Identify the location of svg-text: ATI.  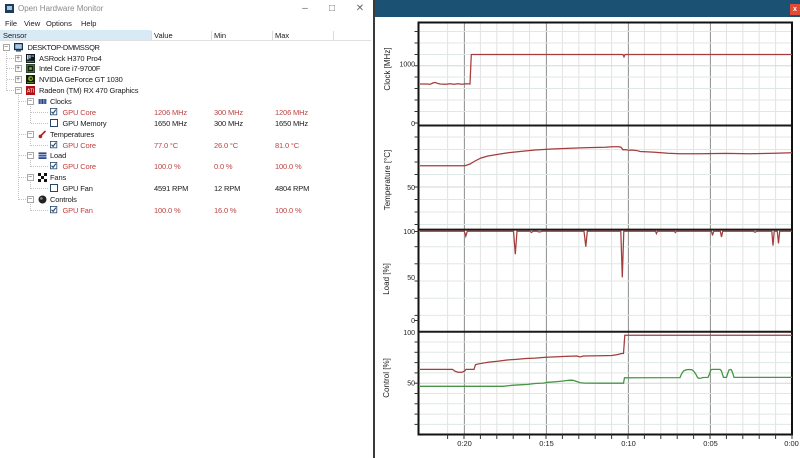
(30, 92).